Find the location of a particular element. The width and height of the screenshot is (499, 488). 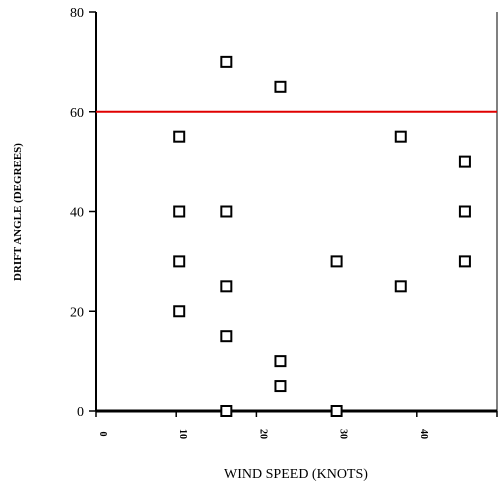

y-ticks: 0 20 40 60 80 is located at coordinates (83, 213).